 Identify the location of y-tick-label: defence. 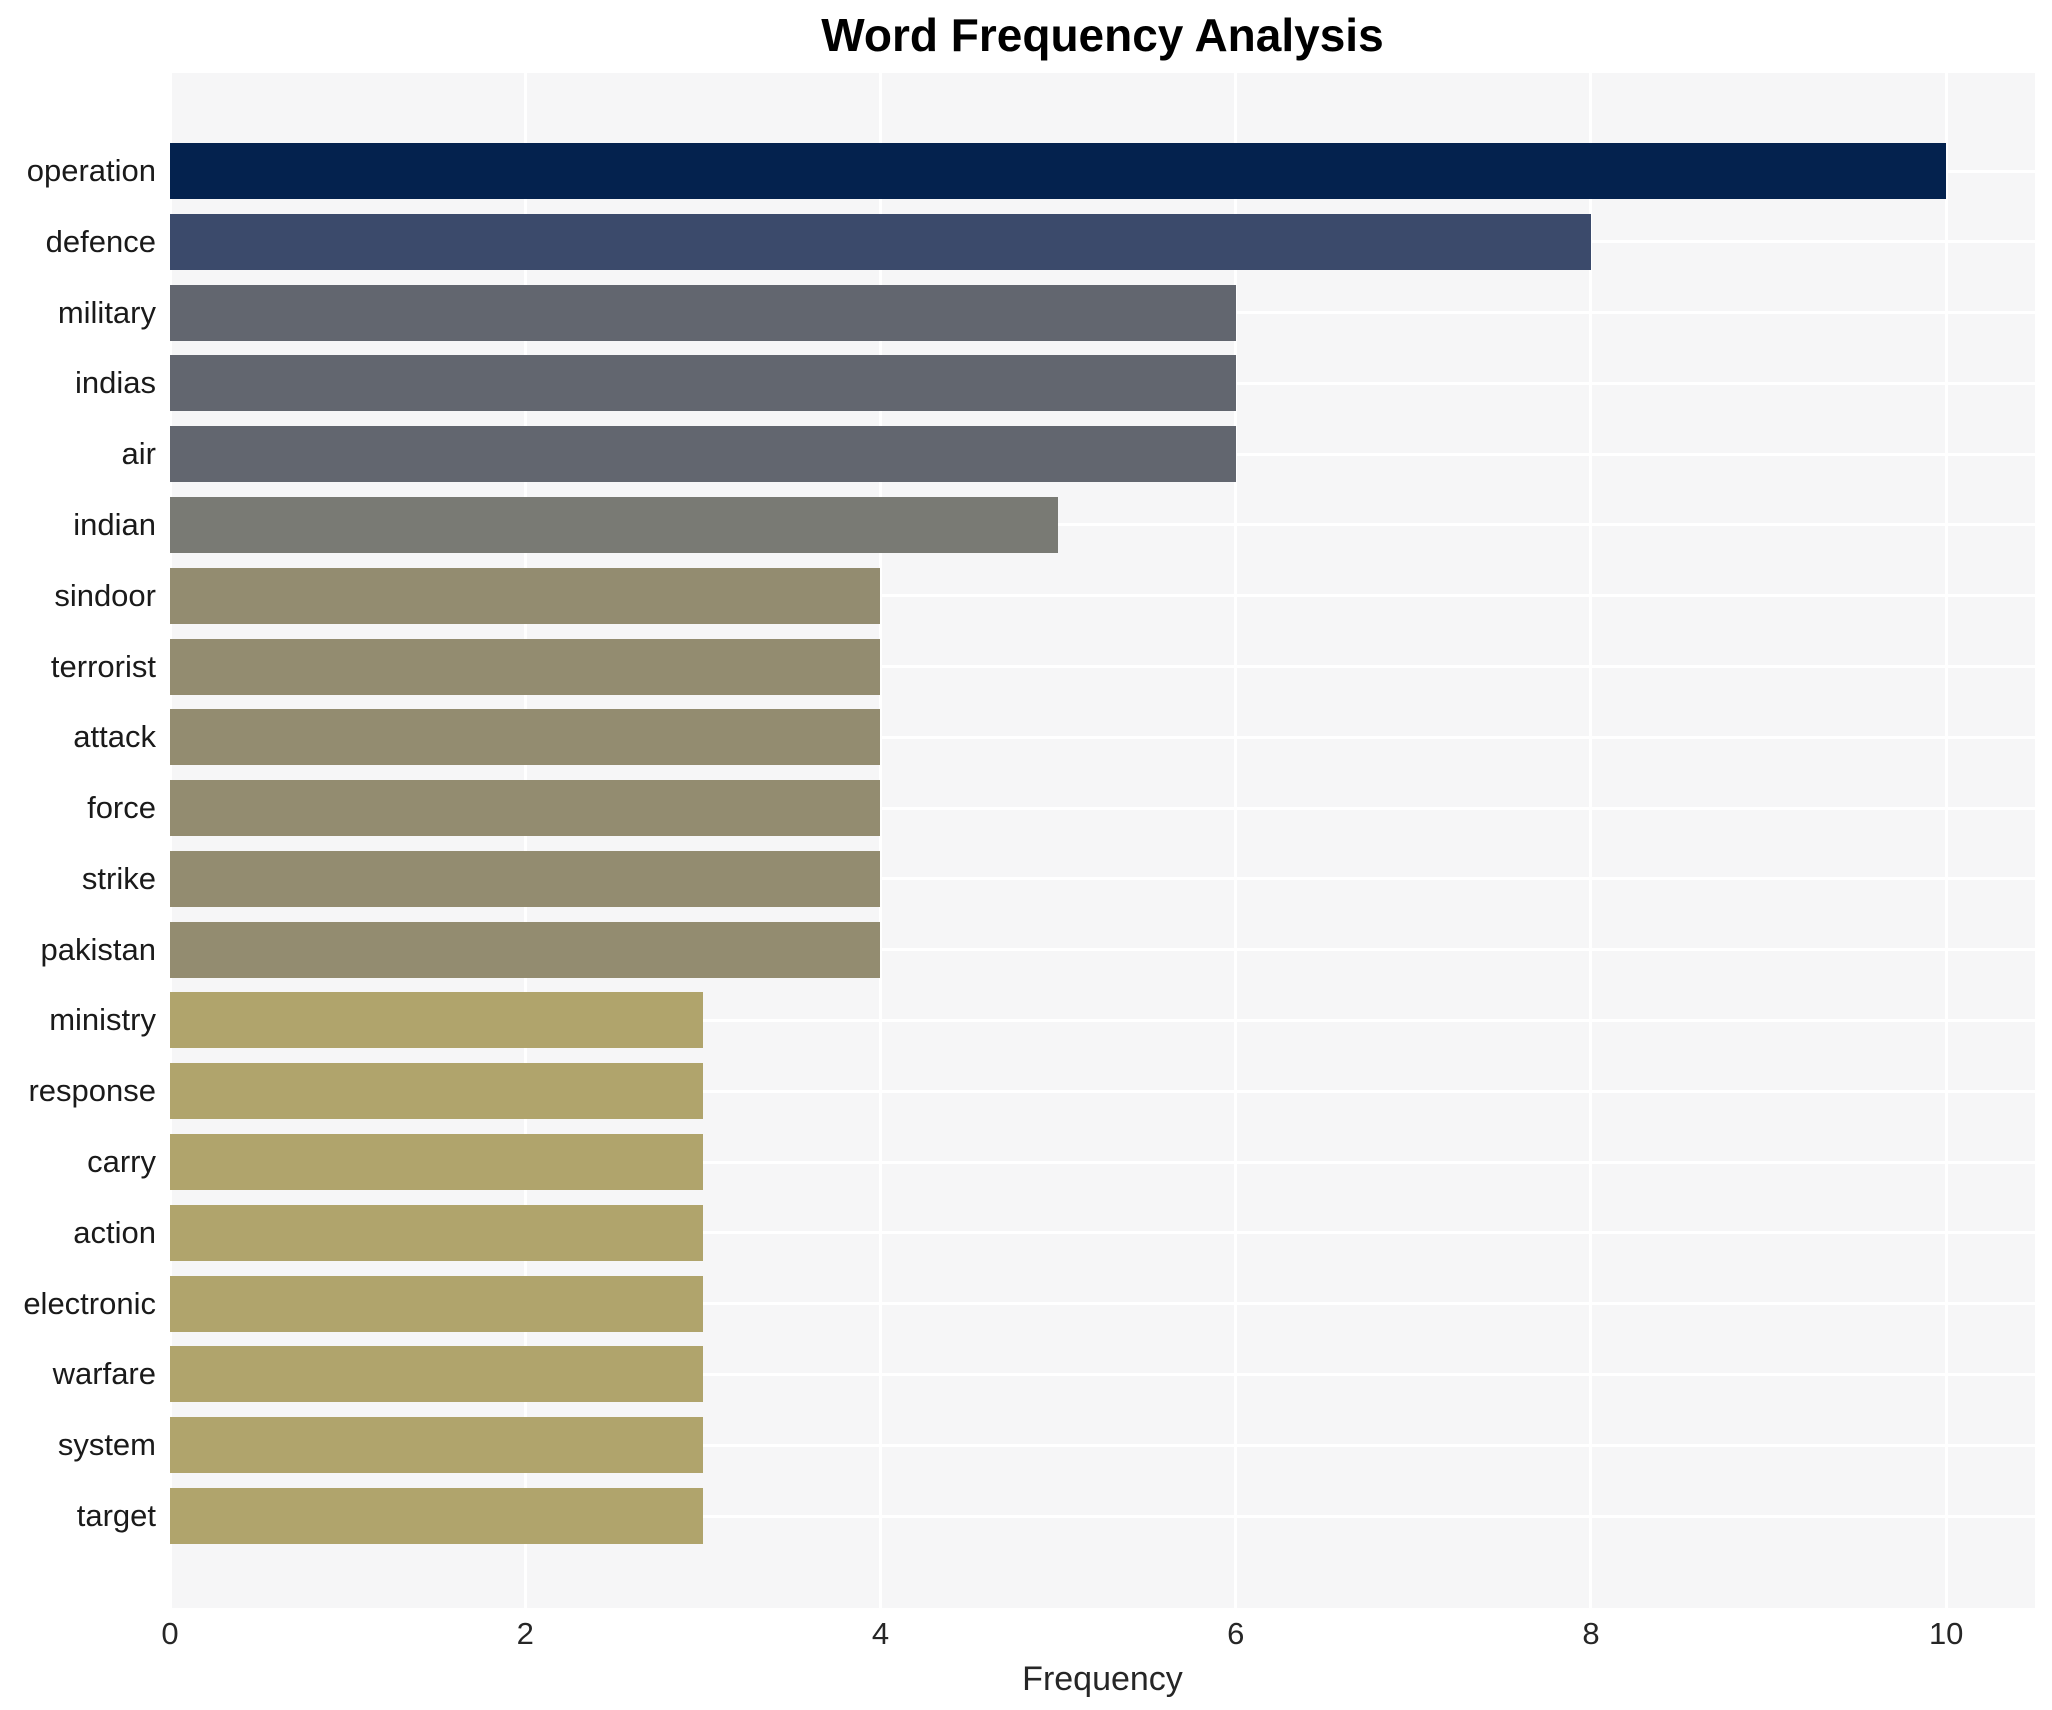
(100, 241).